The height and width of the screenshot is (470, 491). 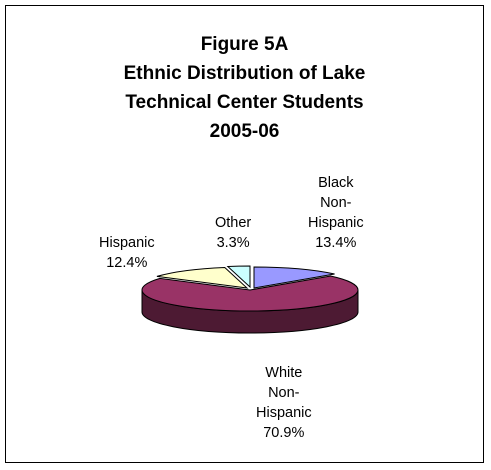 I want to click on label-black-non-hispanic: Black Non- Hispanic 13.4%, so click(x=336, y=213).